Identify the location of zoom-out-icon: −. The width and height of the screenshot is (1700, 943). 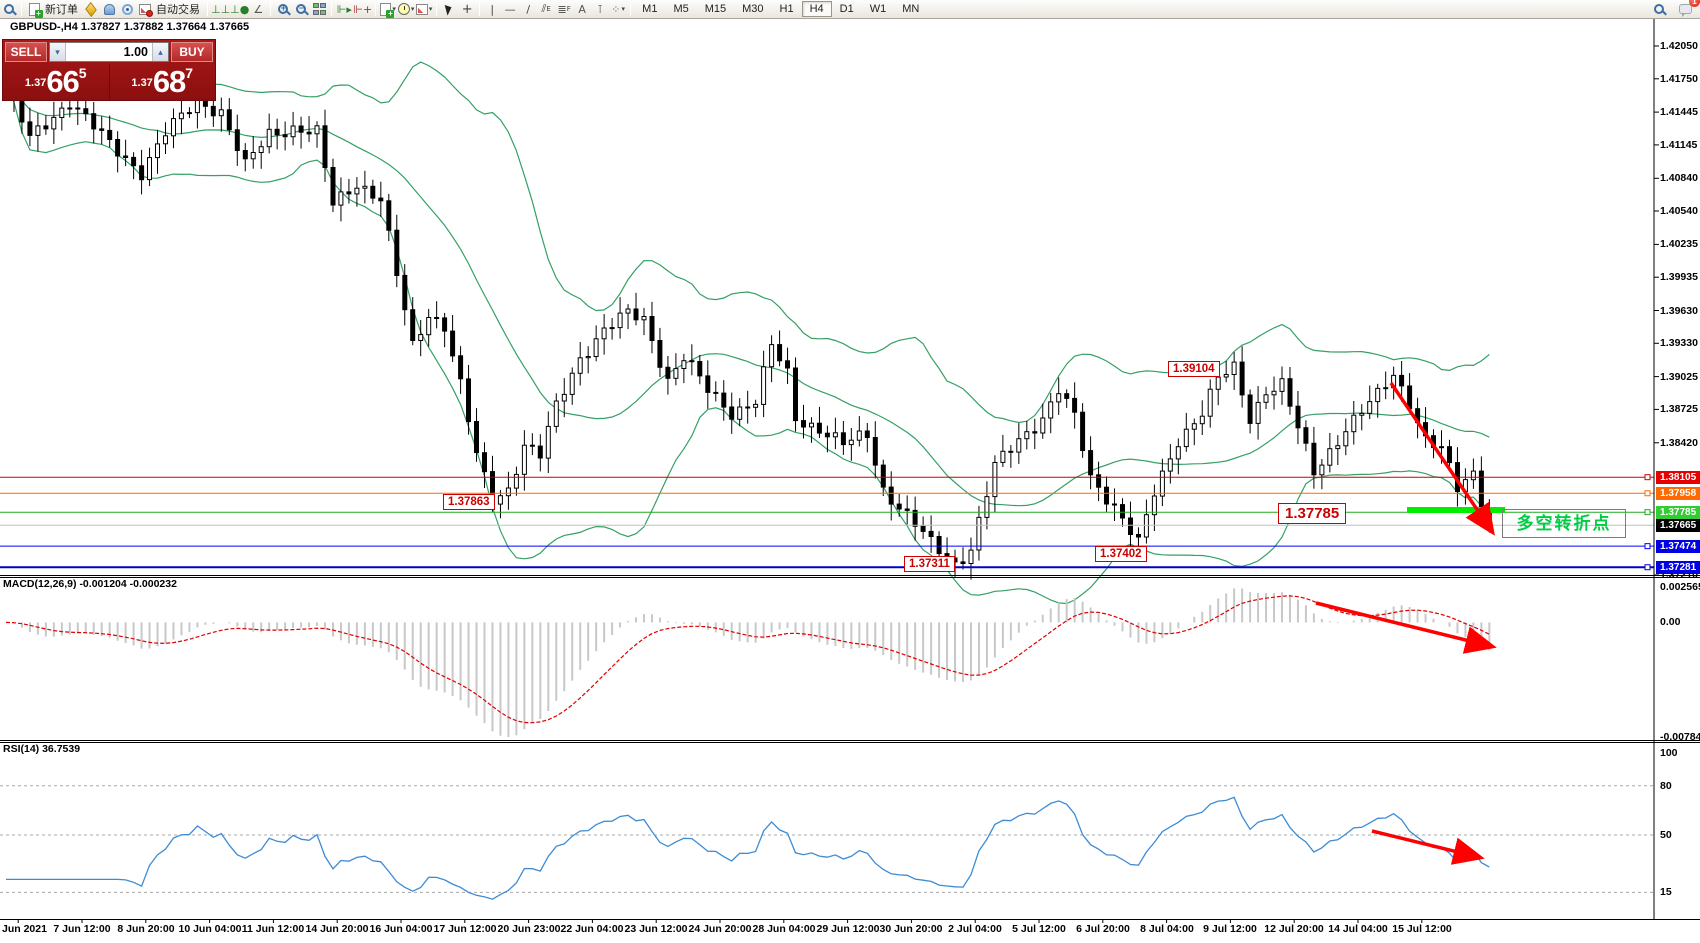
(301, 9).